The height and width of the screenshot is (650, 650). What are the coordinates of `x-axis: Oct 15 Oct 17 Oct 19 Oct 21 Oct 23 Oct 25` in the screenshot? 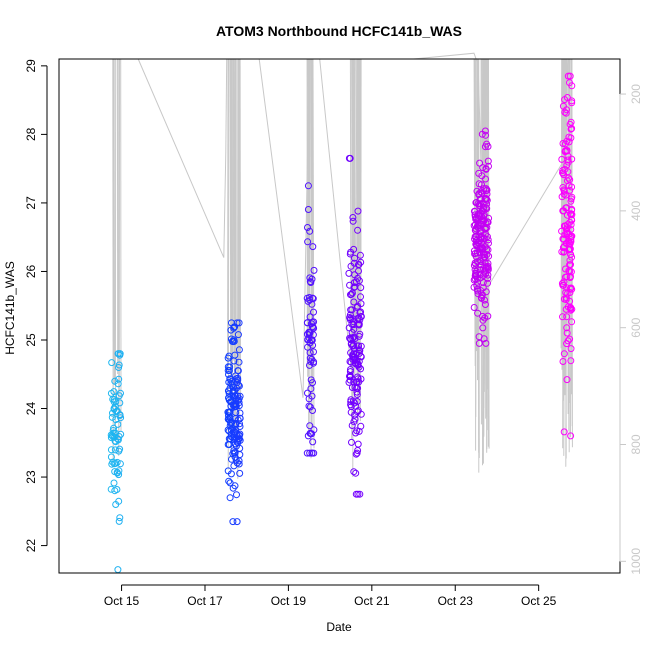 It's located at (330, 596).